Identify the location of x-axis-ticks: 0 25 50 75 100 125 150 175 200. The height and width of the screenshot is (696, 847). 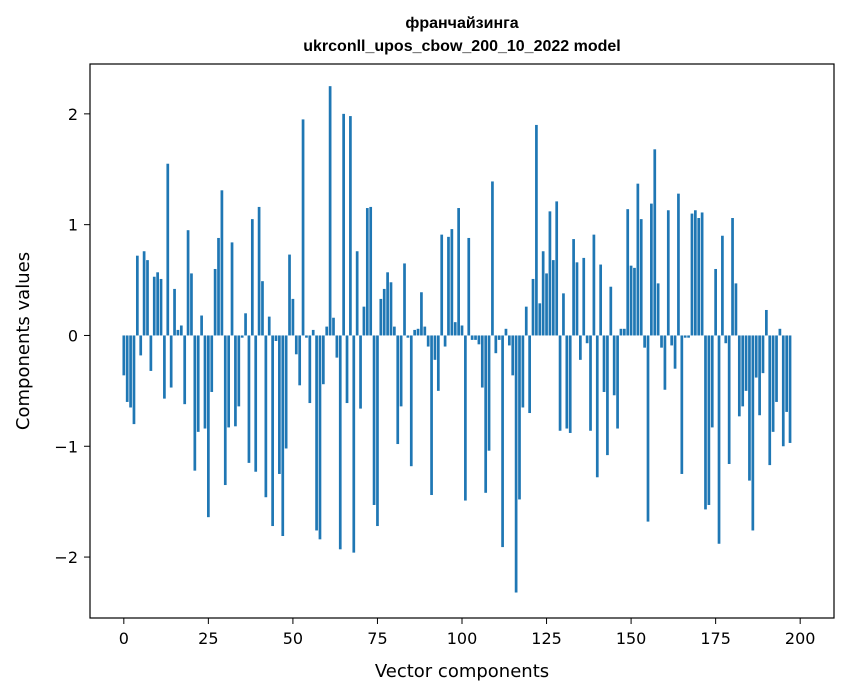
(467, 633).